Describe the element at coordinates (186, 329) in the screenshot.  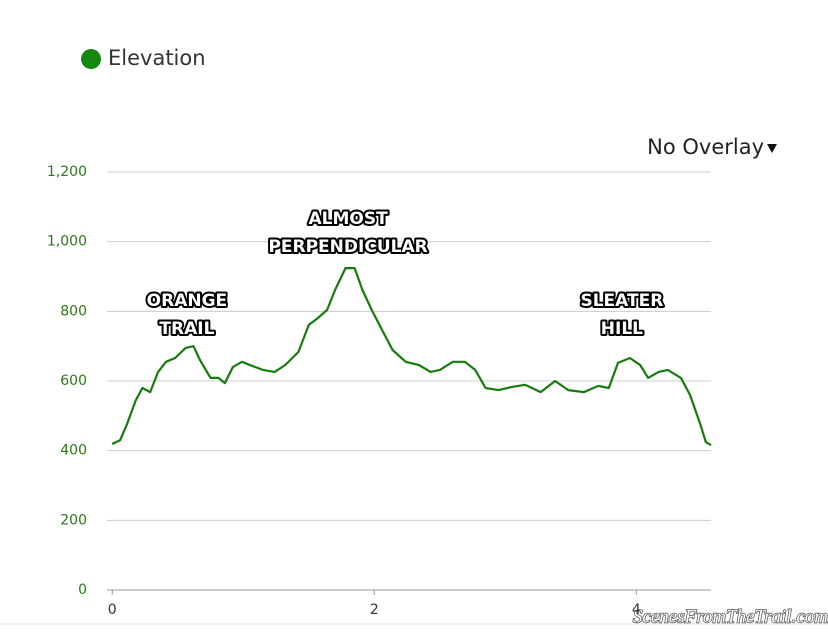
I see `annotation: TRAIL` at that location.